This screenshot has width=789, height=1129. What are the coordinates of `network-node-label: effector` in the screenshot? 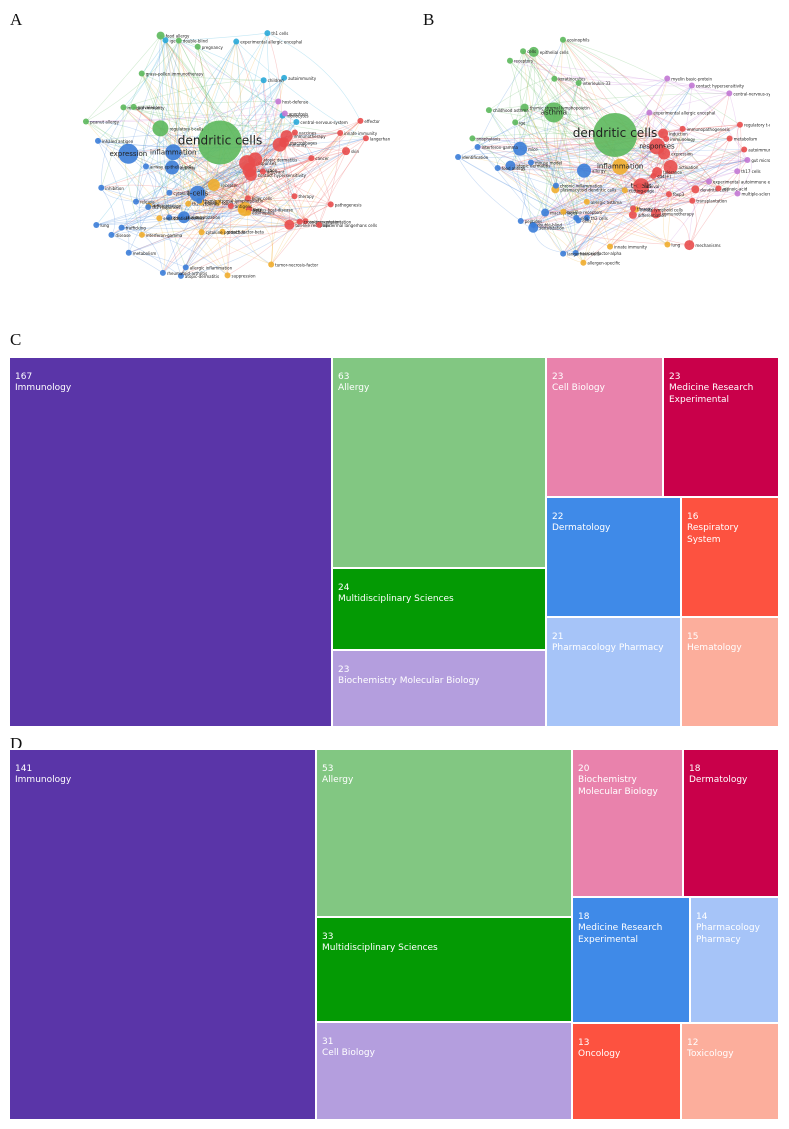 It's located at (372, 121).